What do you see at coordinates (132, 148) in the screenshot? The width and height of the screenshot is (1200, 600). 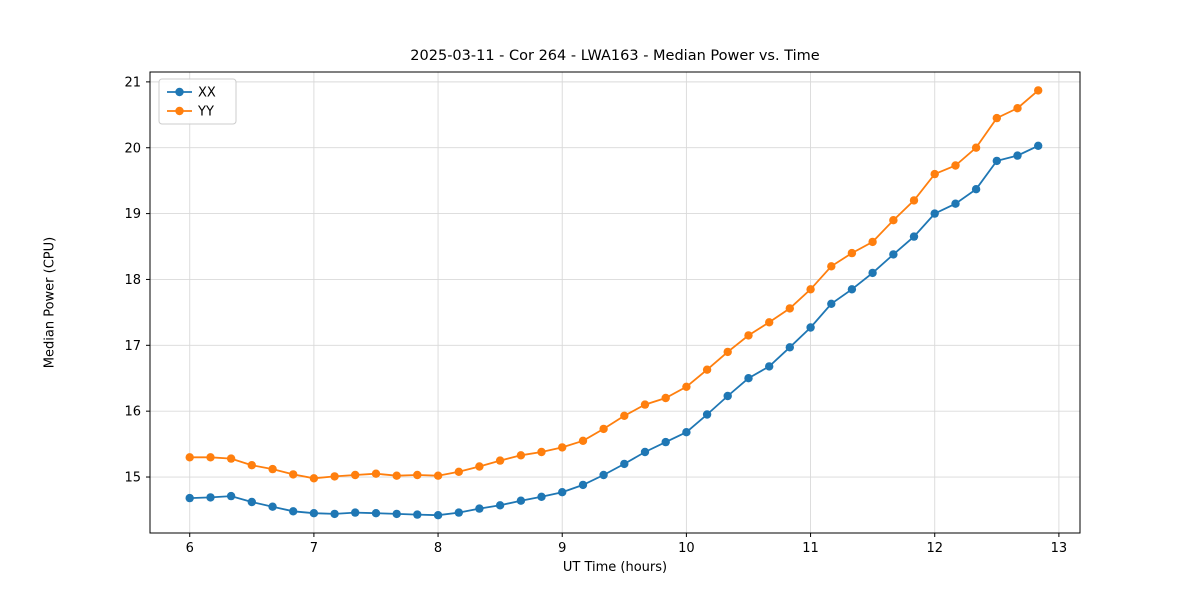 I see `y-tick-label: 20` at bounding box center [132, 148].